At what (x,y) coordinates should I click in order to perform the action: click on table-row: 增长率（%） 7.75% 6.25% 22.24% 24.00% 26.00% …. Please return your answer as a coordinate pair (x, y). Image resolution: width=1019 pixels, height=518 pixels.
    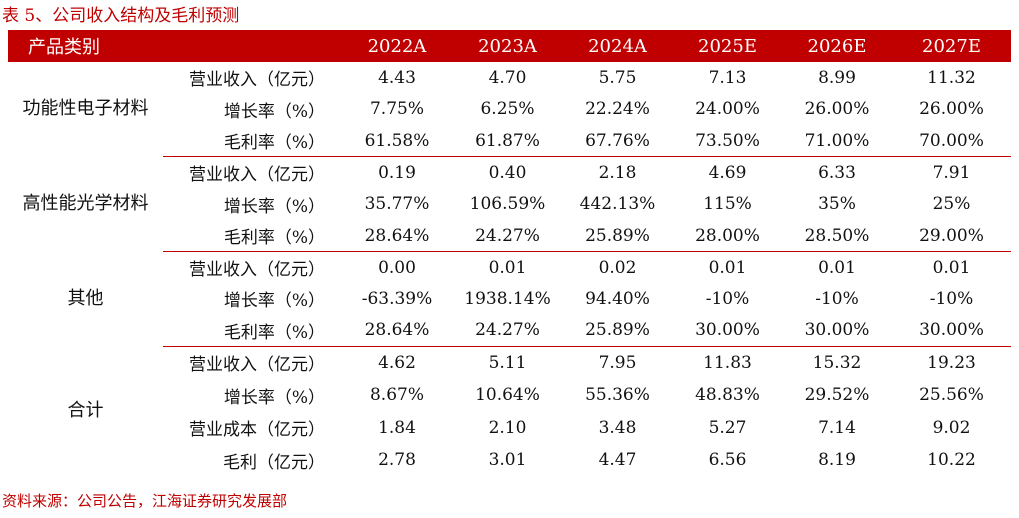
    Looking at the image, I should click on (509, 110).